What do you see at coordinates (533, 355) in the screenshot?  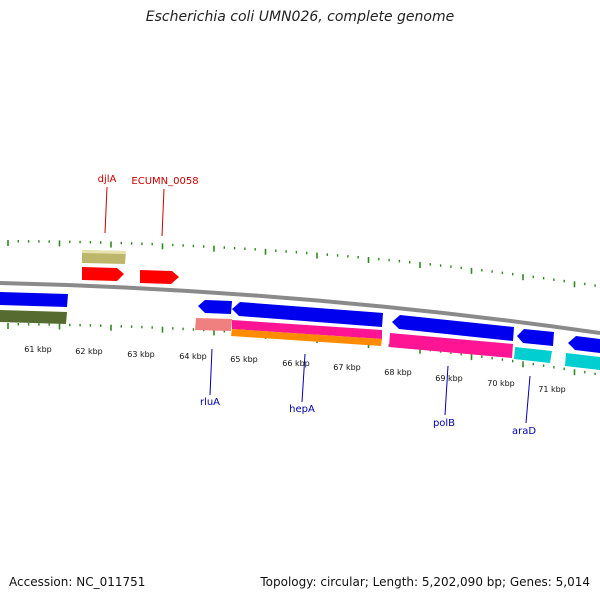 I see `feature-araD-band` at bounding box center [533, 355].